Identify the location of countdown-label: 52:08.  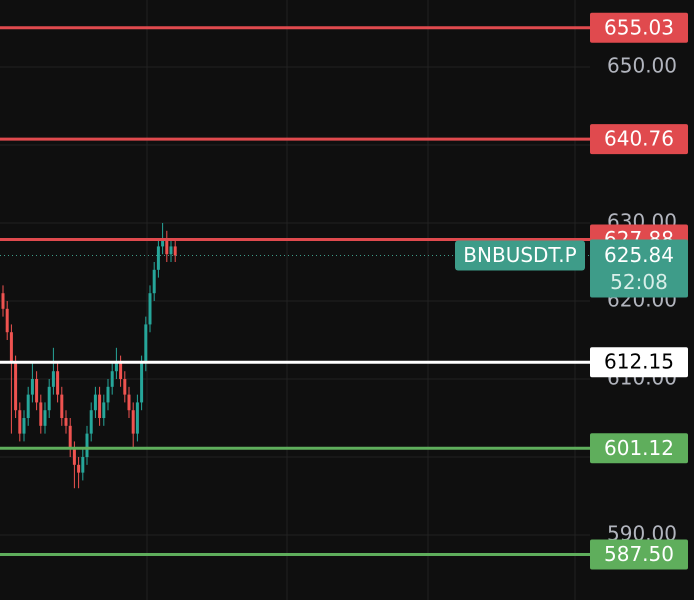
(639, 282).